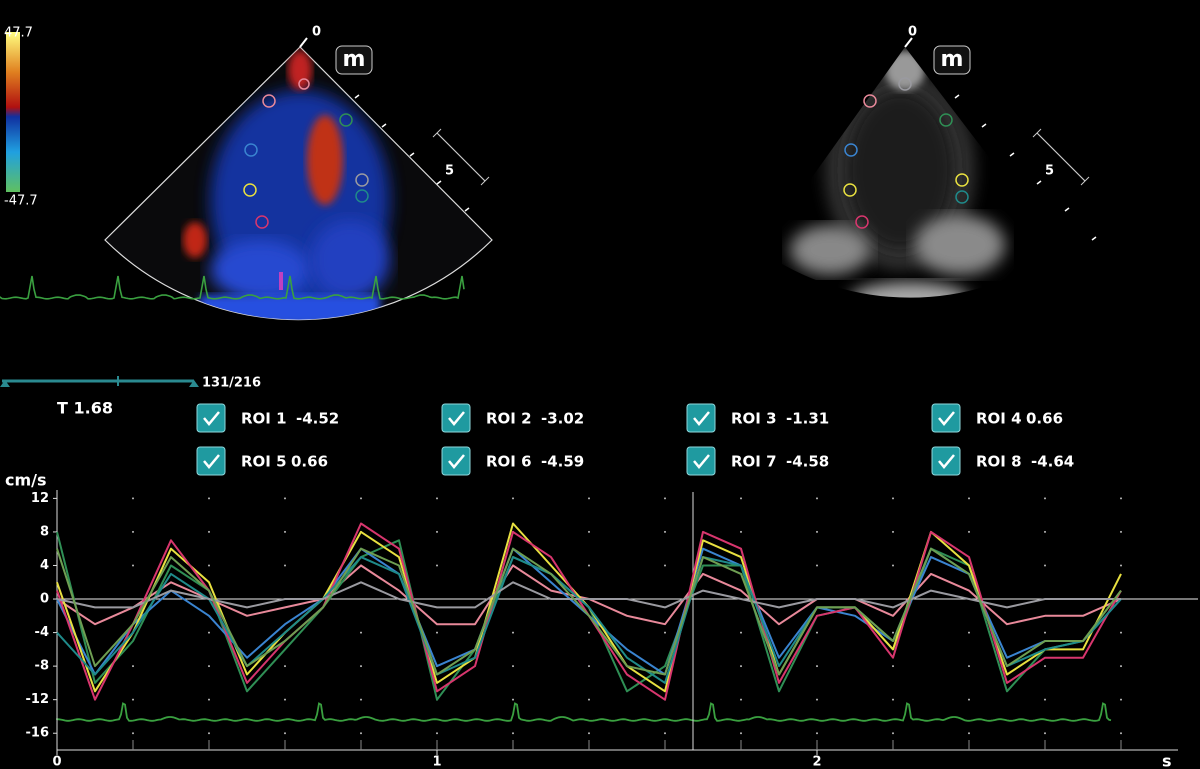 This screenshot has width=1200, height=769. Describe the element at coordinates (562, 462) in the screenshot. I see `roi-readout: -4.59` at that location.